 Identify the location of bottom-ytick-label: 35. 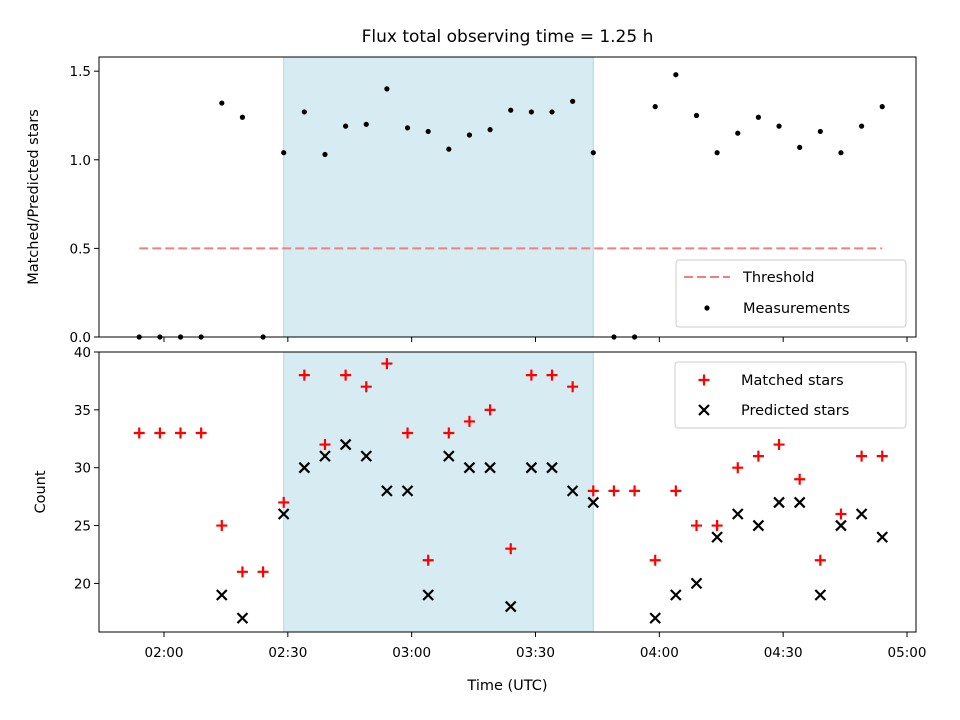
(82, 411).